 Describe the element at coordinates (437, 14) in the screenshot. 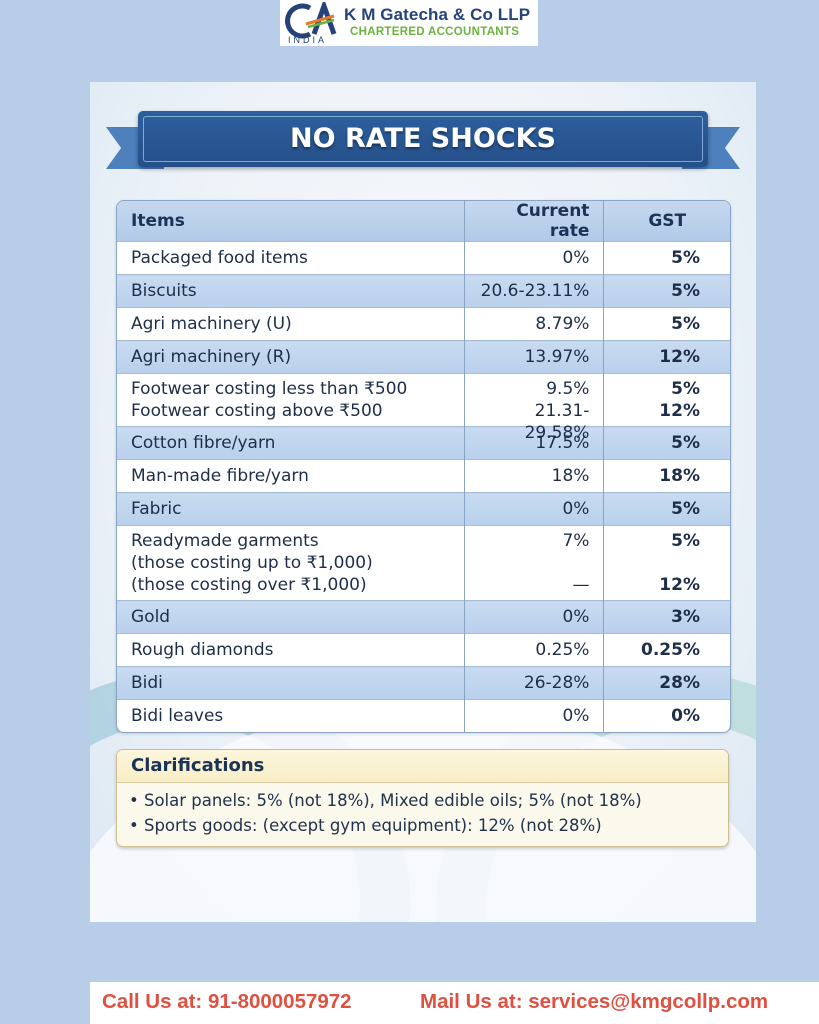

I see `firm-name: K M Gatecha & Co LLP` at that location.